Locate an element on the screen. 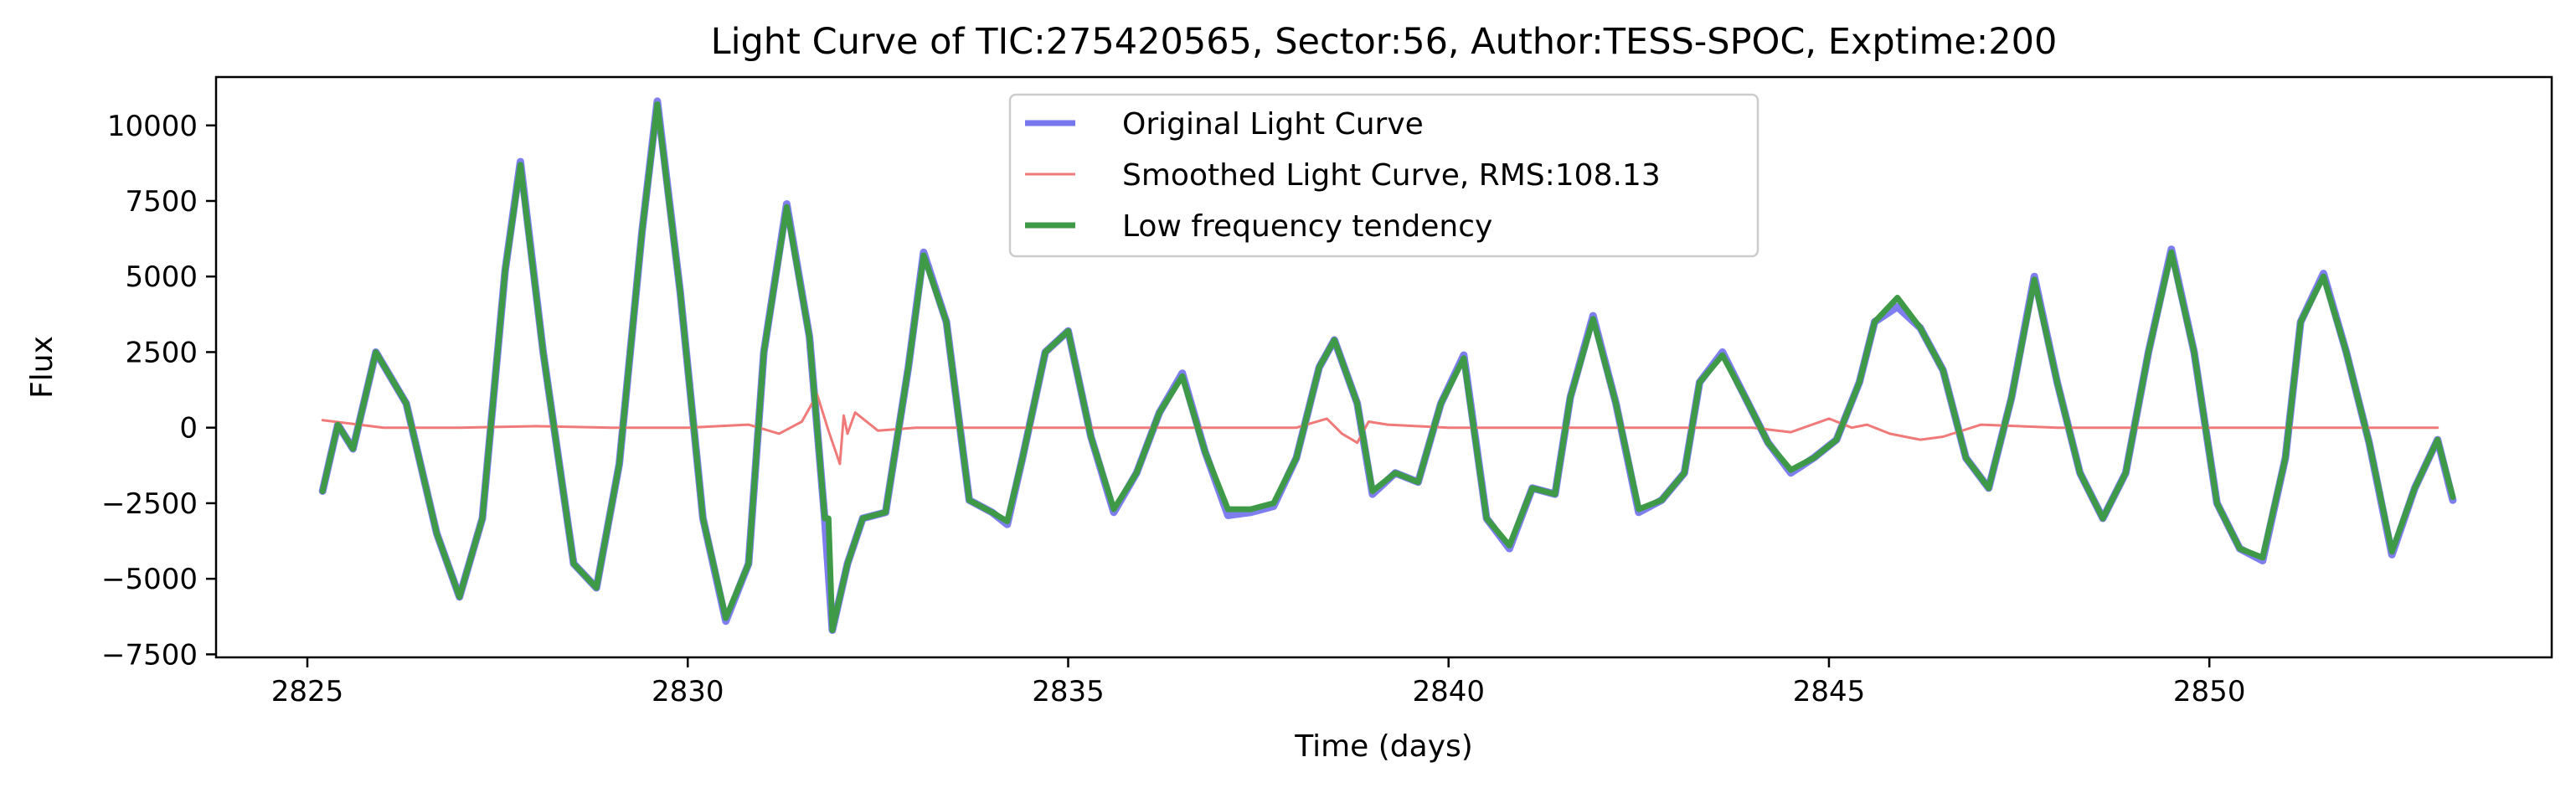 Image resolution: width=2576 pixels, height=788 pixels. legend-original-label: Original Light Curve is located at coordinates (1273, 124).